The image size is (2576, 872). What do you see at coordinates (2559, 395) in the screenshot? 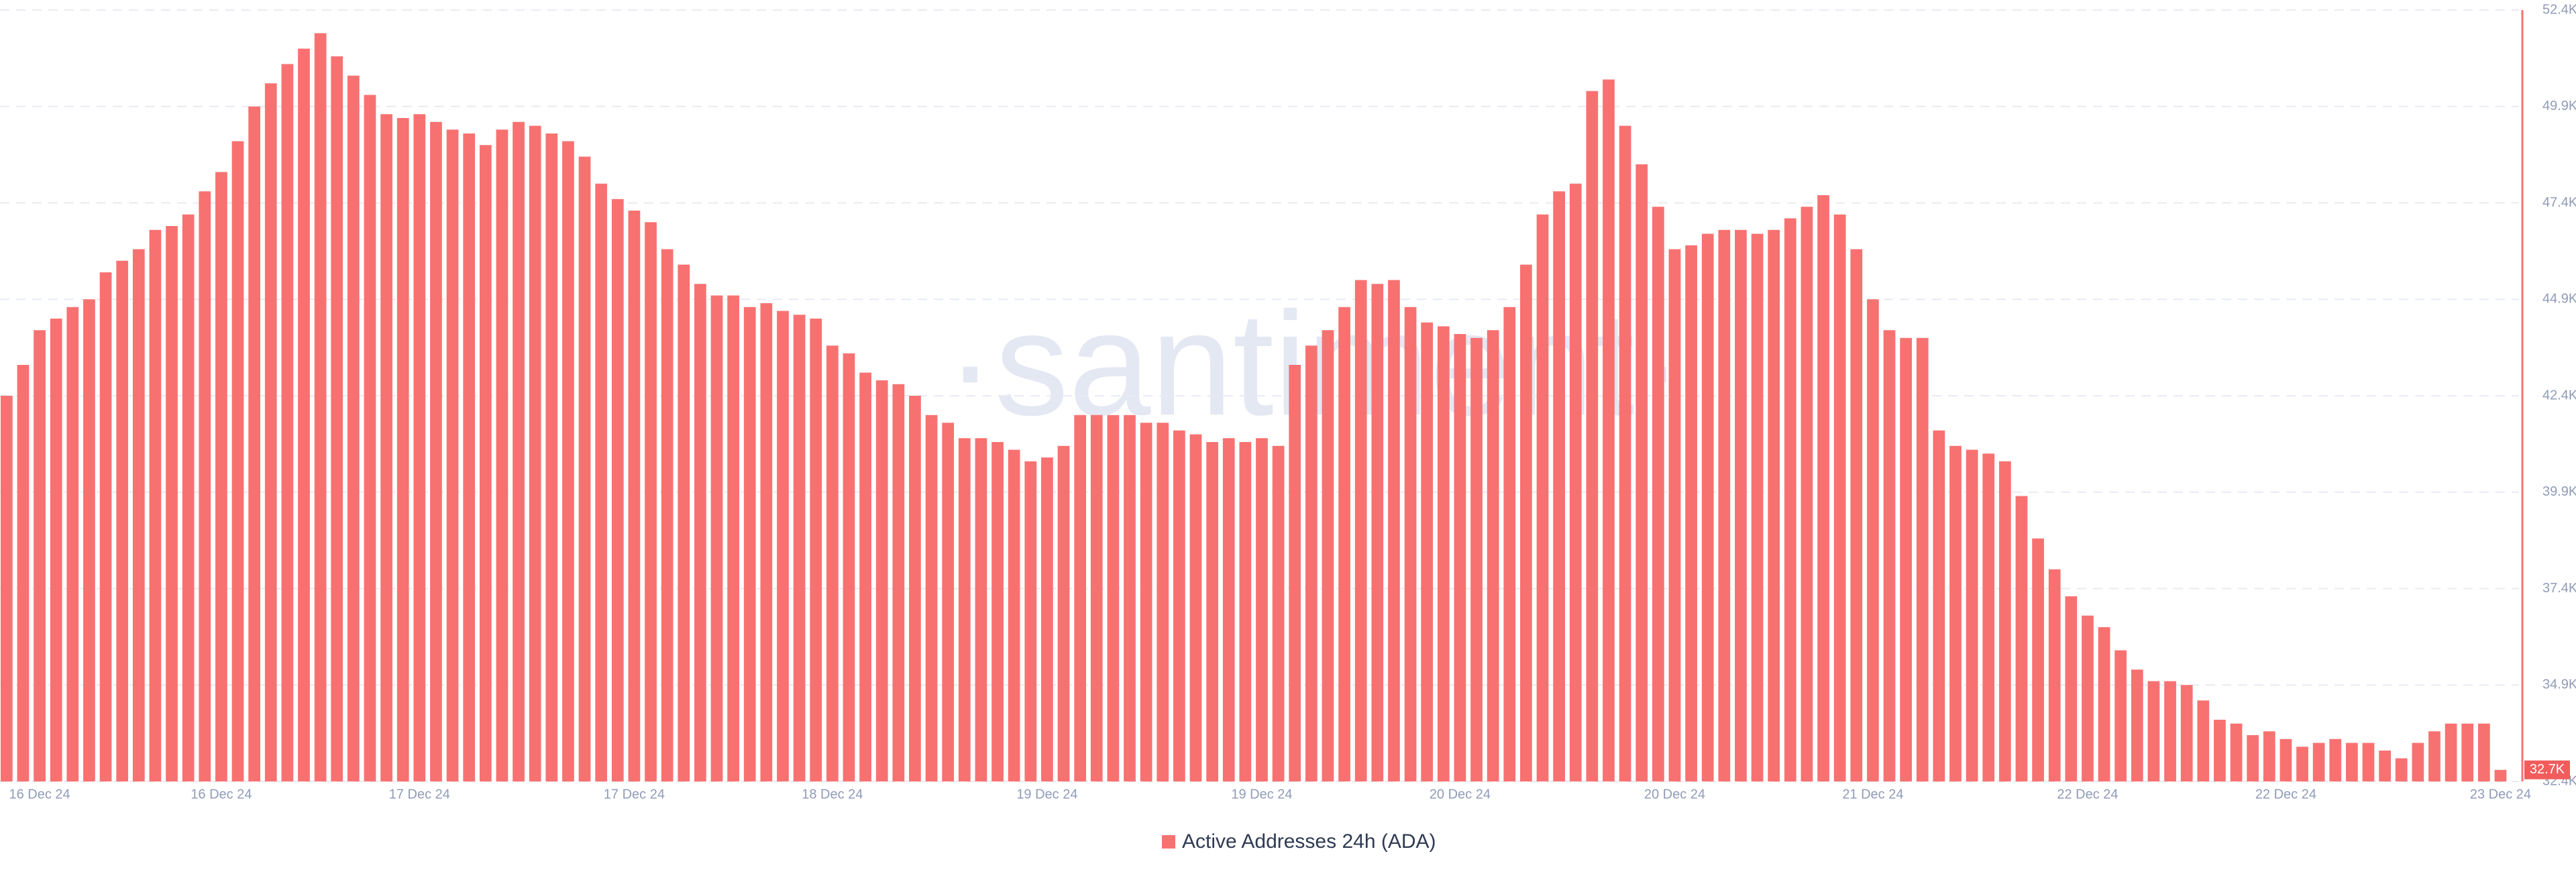
I see `y-tick-label: 42.4K` at bounding box center [2559, 395].